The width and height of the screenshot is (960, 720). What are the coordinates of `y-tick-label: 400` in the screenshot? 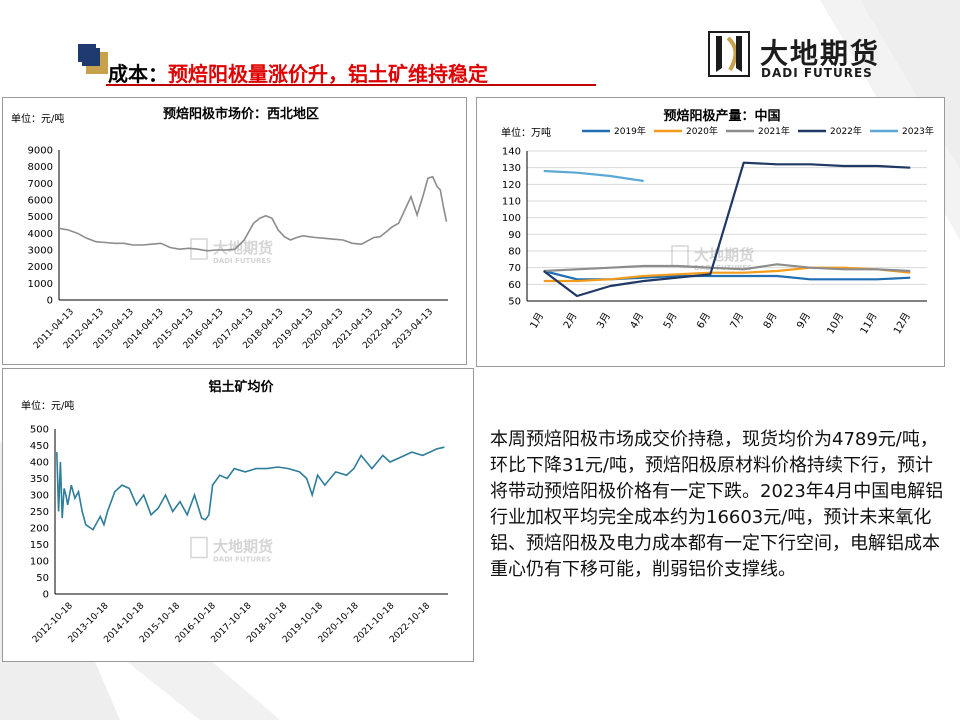 It's located at (39, 463).